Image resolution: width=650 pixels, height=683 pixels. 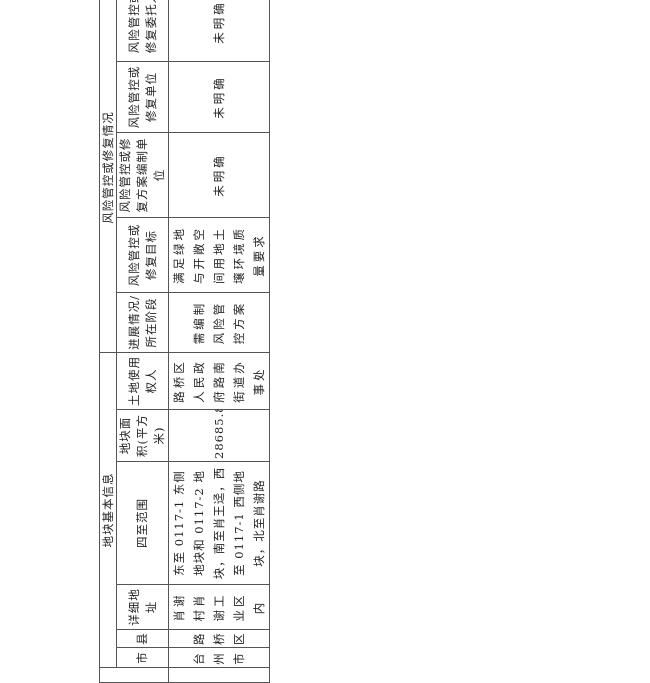 What do you see at coordinates (219, 381) in the screenshot?
I see `cell-user: 路桥区人民政府路南街道办事处` at bounding box center [219, 381].